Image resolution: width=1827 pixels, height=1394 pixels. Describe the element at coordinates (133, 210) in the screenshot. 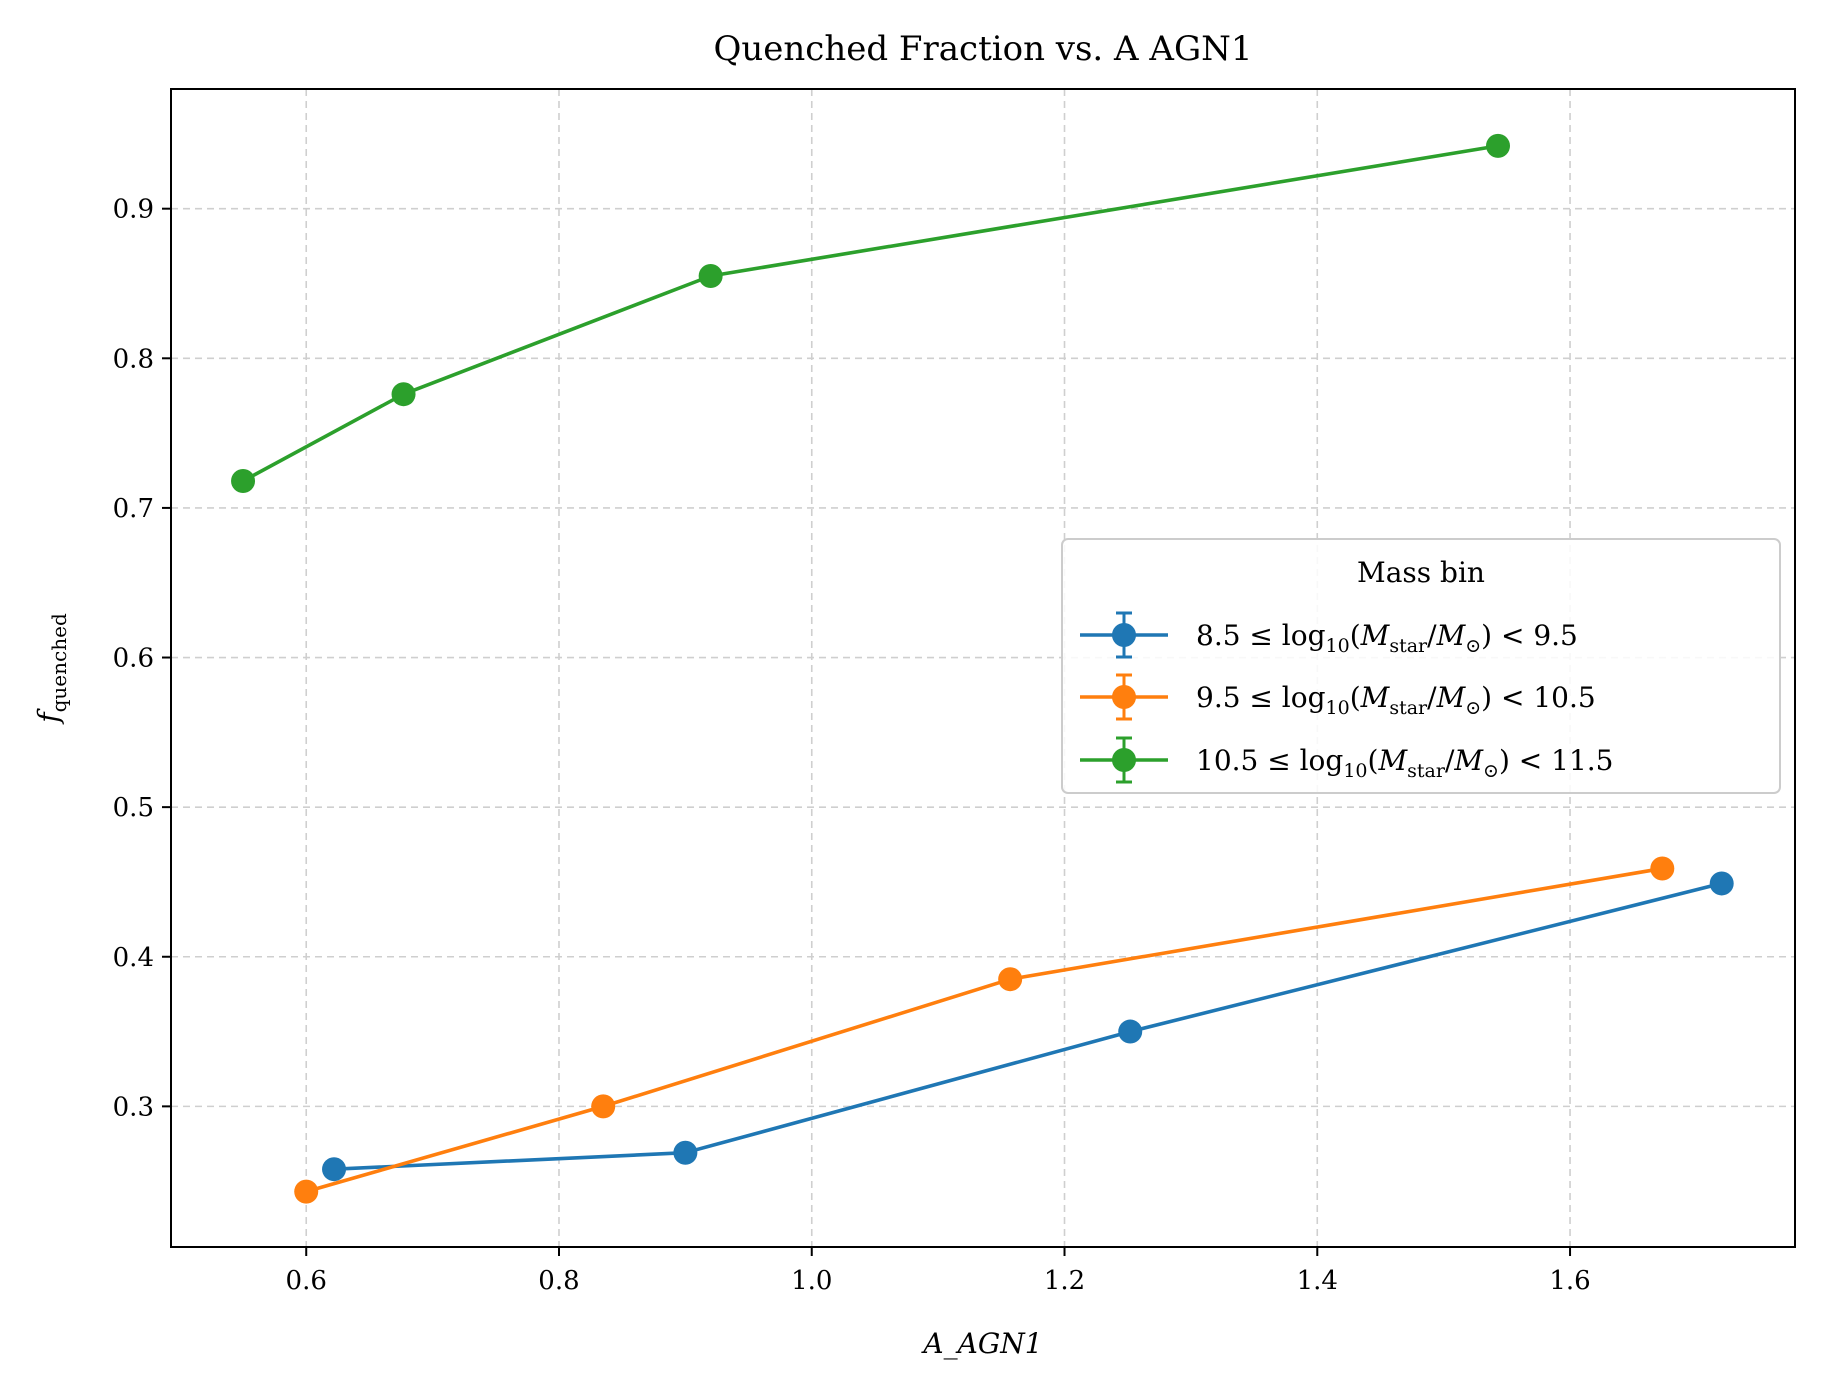

I see `y-tick-label: 0.9` at that location.